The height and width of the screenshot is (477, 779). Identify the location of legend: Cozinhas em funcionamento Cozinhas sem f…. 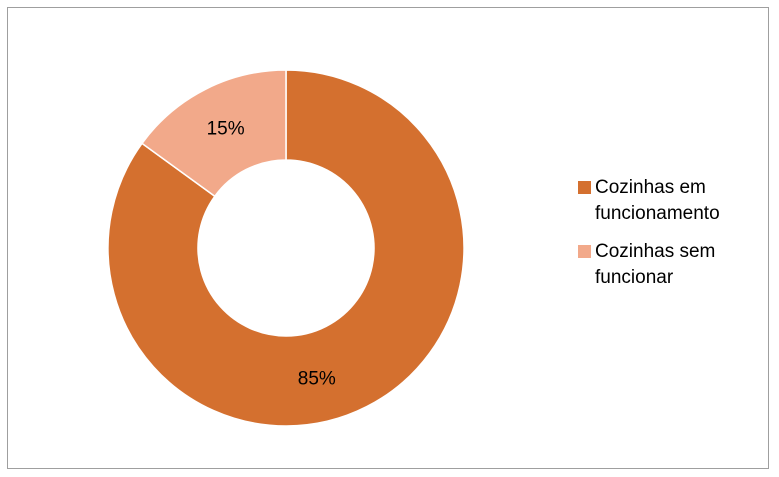
(678, 239).